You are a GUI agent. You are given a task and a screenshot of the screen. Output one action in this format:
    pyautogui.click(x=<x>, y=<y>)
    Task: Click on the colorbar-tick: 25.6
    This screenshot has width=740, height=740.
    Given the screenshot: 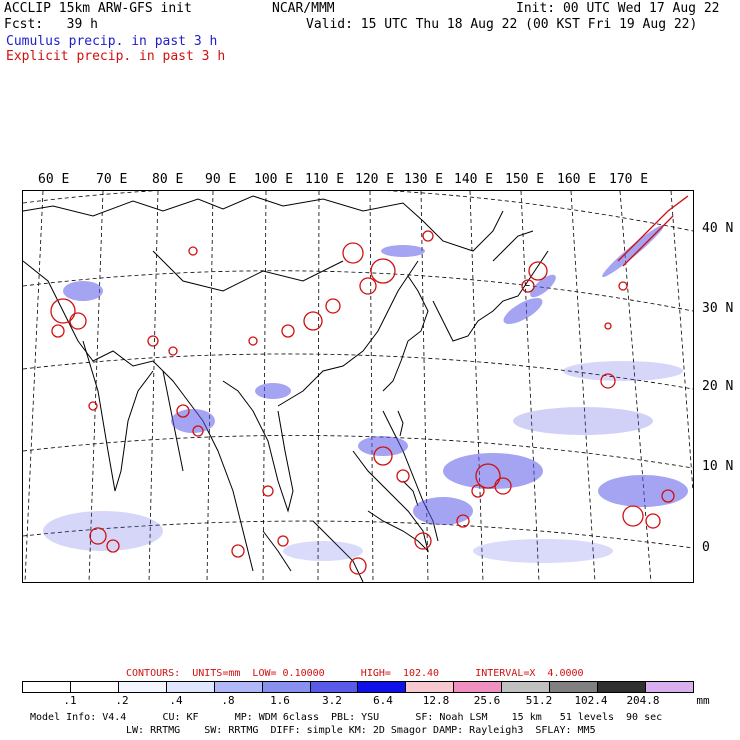 What is the action you would take?
    pyautogui.click(x=487, y=700)
    